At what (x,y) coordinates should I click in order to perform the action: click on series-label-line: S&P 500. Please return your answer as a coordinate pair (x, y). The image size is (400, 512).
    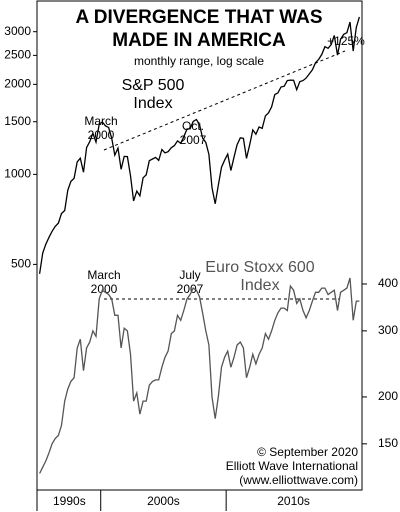
    Looking at the image, I should click on (153, 85).